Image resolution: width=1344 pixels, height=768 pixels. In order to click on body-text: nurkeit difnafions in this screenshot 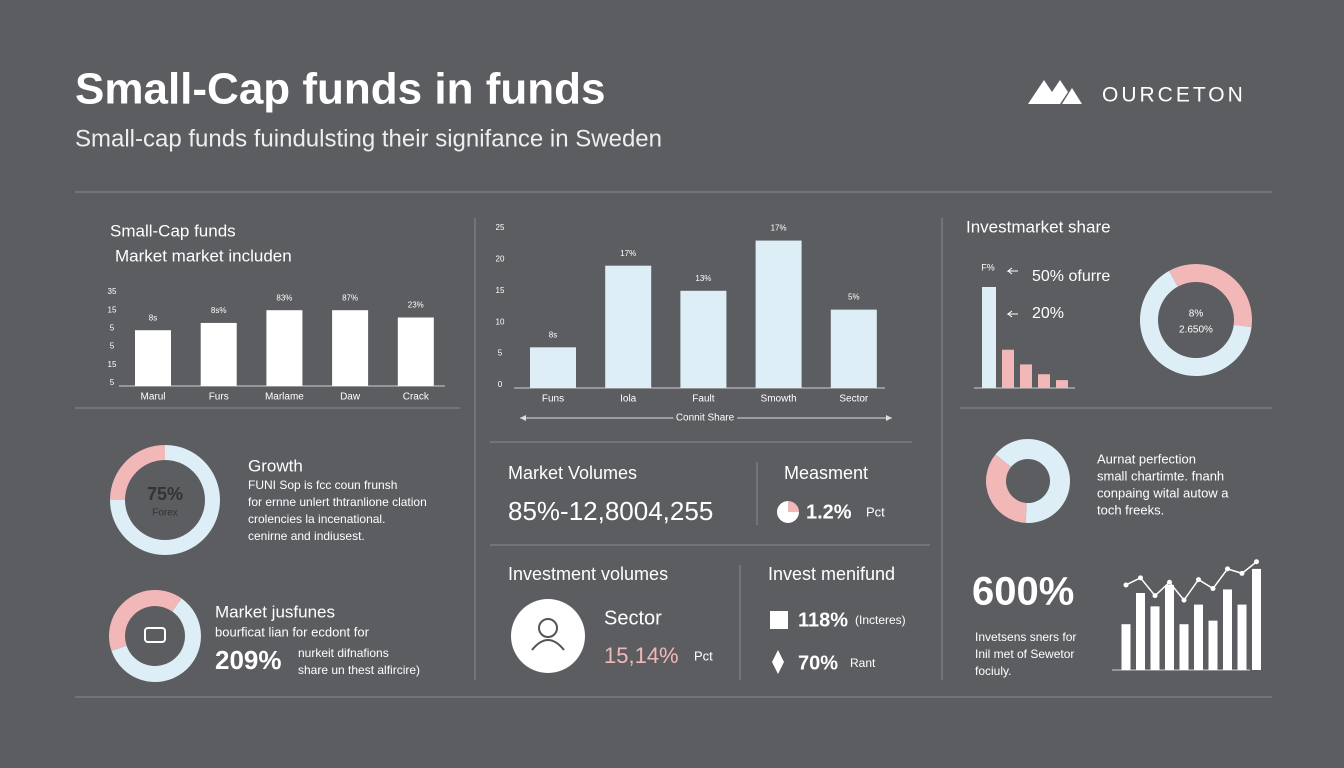, I will do `click(343, 653)`.